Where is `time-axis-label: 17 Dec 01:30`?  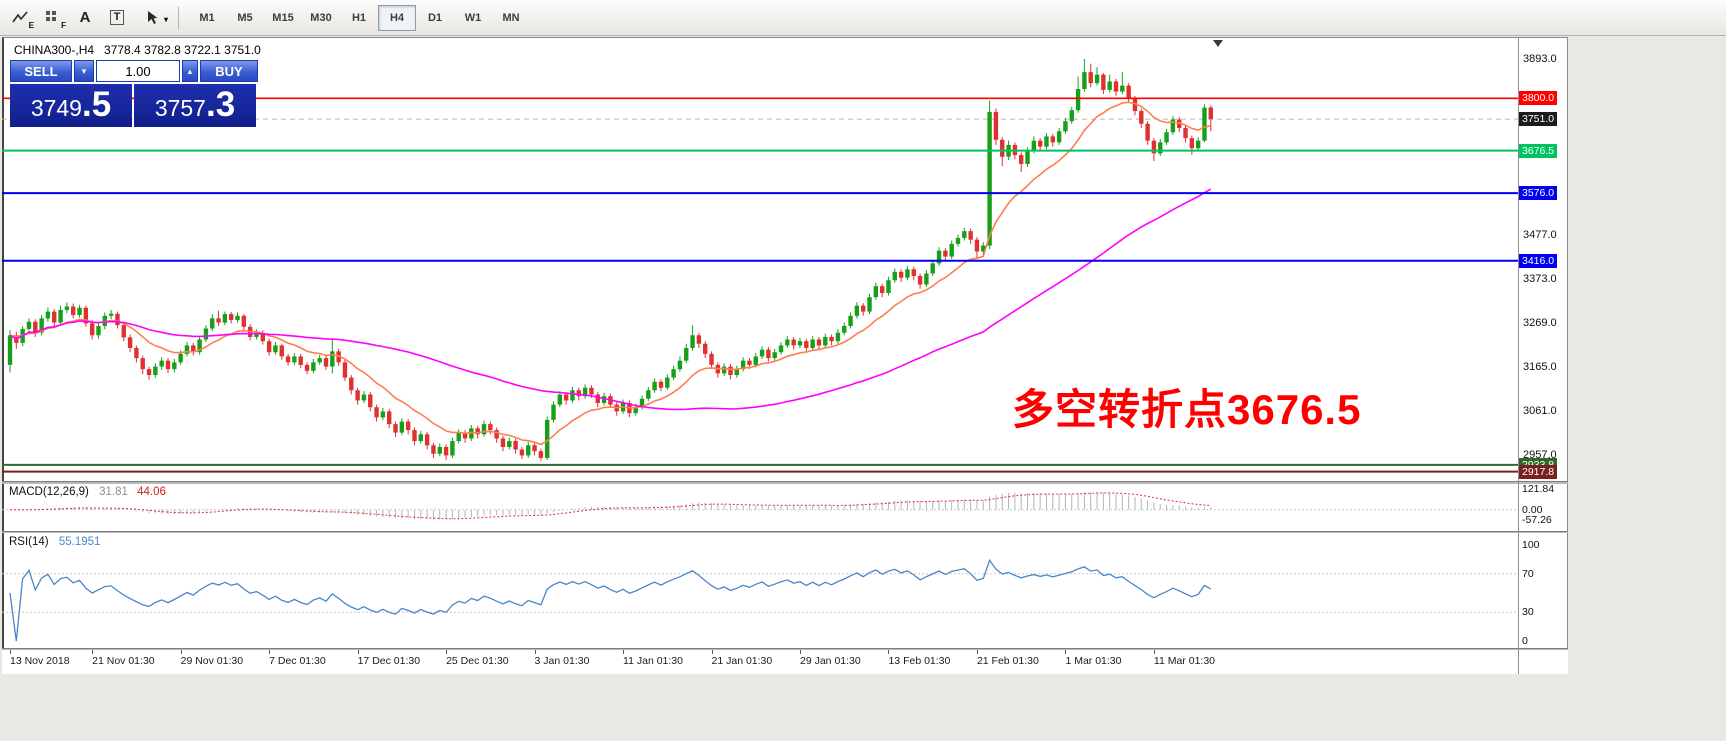
time-axis-label: 17 Dec 01:30 is located at coordinates (389, 661).